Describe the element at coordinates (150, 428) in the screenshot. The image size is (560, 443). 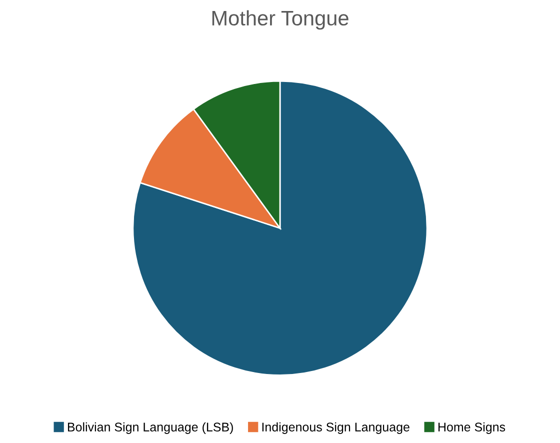
I see `legend-label: Bolivian Sign Language (LSB)` at that location.